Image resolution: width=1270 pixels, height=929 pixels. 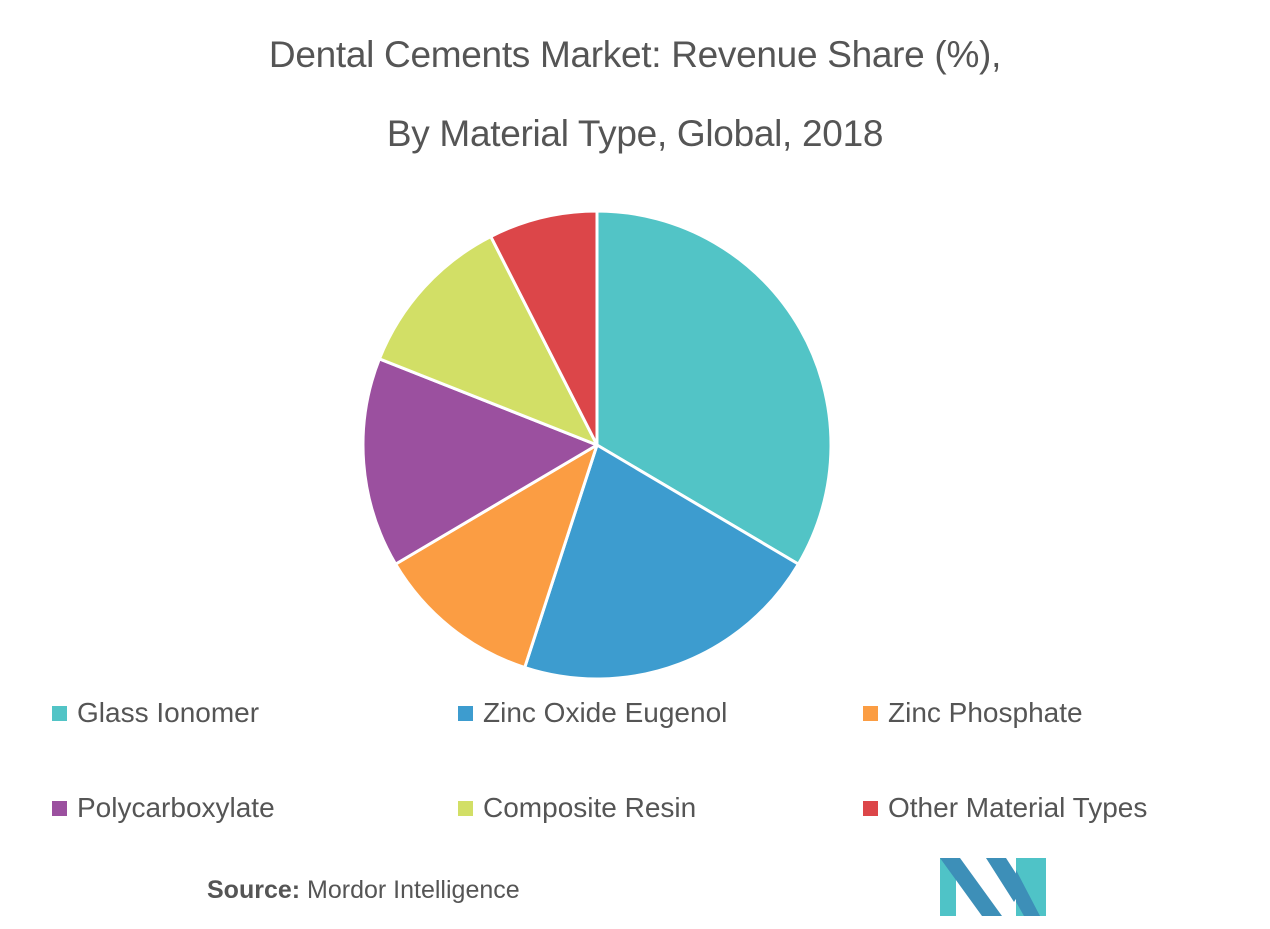 I want to click on pie-slice-composite-resin, so click(x=488, y=341).